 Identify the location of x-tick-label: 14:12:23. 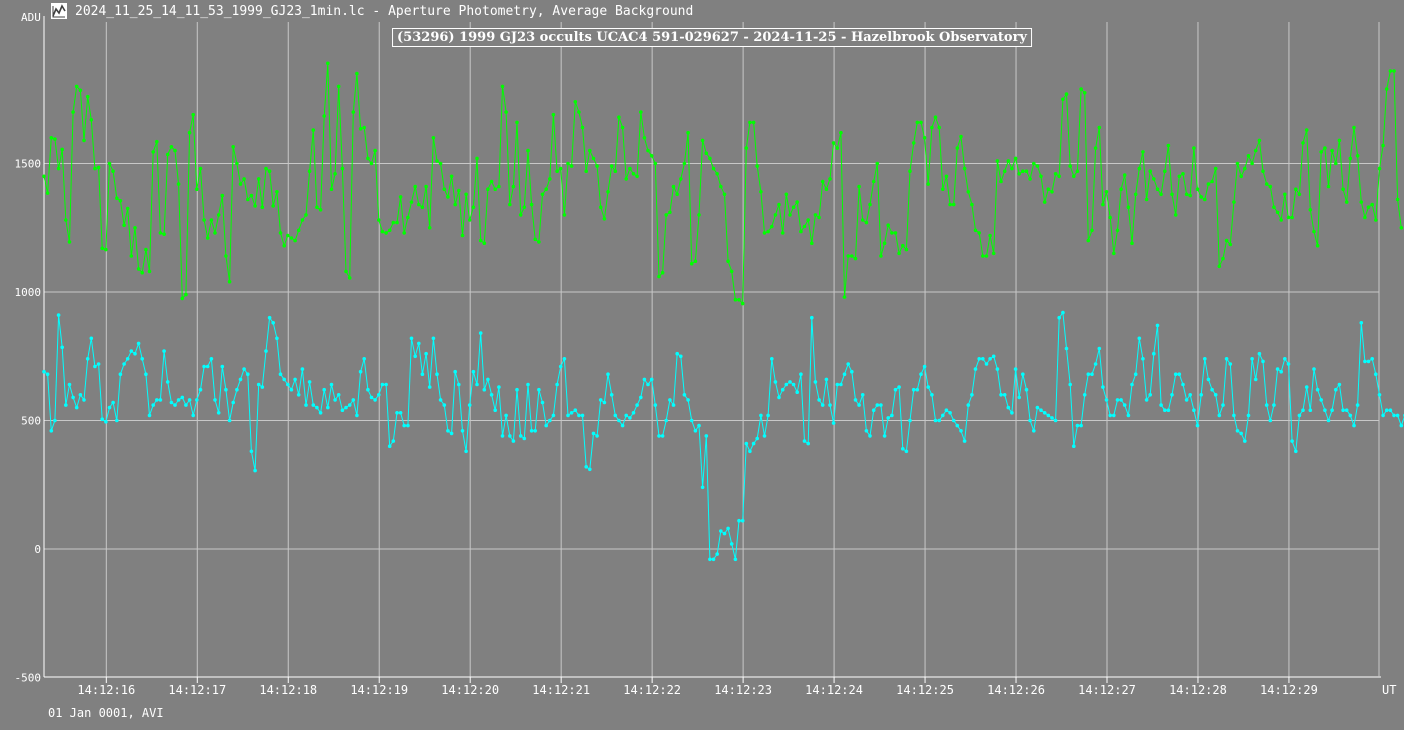
(743, 690).